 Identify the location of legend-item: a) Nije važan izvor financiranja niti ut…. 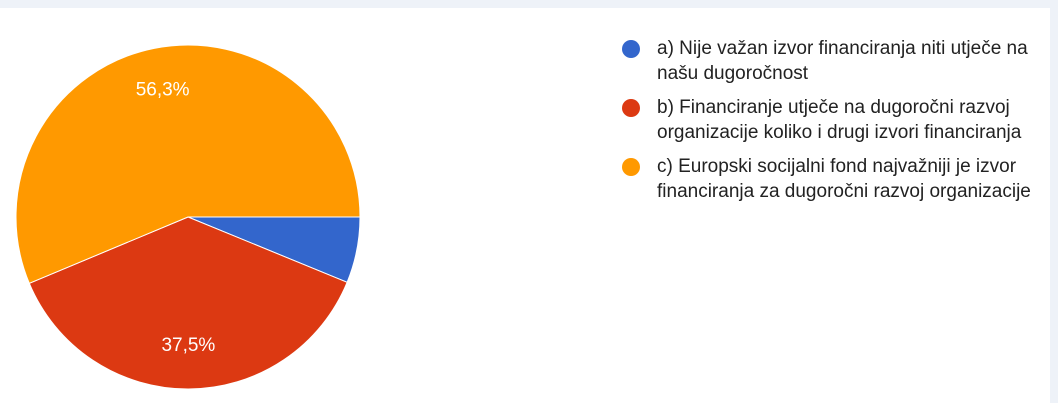
(830, 61).